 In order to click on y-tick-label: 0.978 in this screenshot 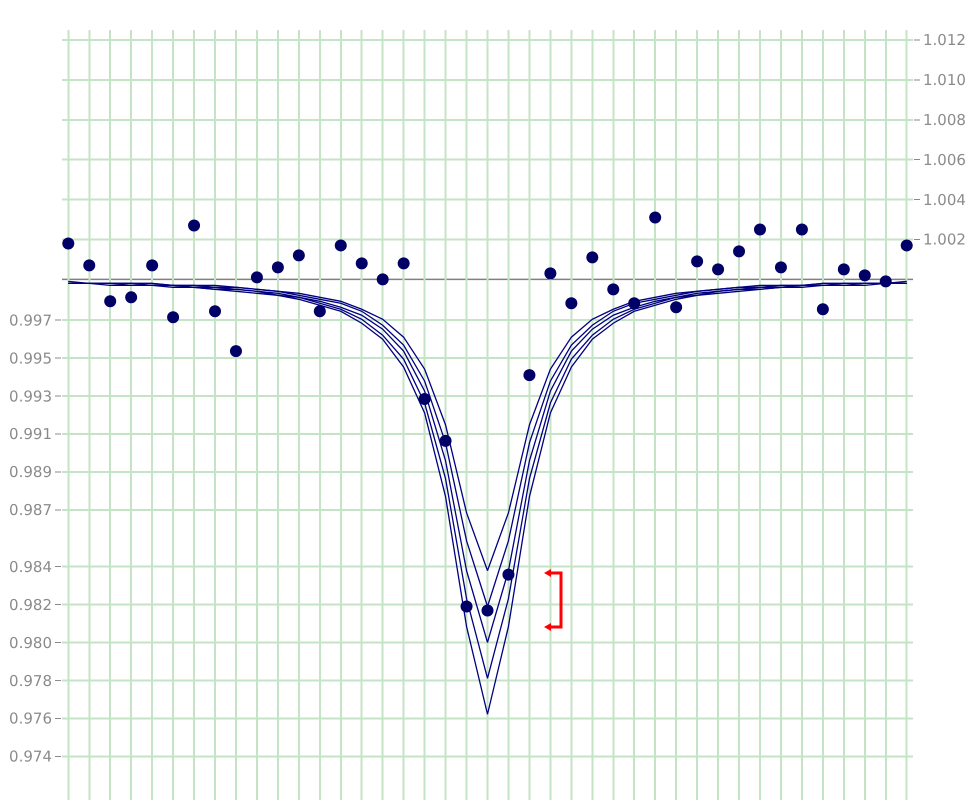, I will do `click(30, 681)`.